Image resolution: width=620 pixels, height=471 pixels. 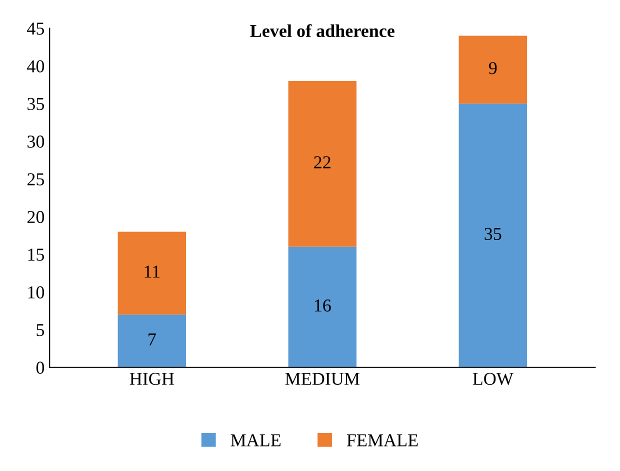 What do you see at coordinates (36, 142) in the screenshot?
I see `y-tick-label: 30` at bounding box center [36, 142].